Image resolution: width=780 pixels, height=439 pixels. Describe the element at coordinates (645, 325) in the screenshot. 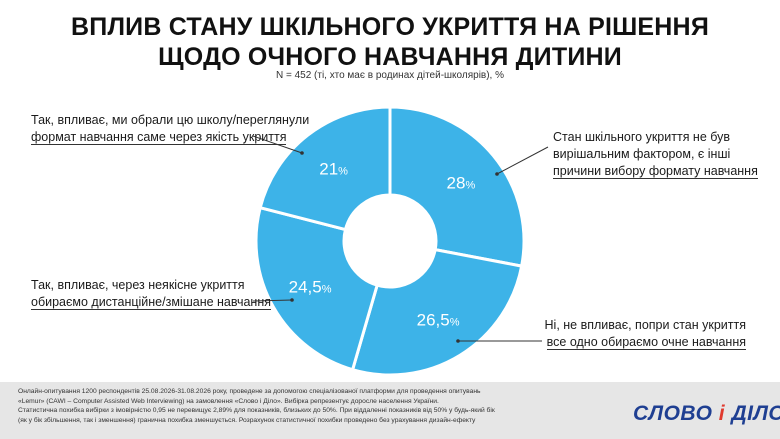

I see `slice-label-2-line-1: Ні, не впливає, попри стан укриття` at that location.